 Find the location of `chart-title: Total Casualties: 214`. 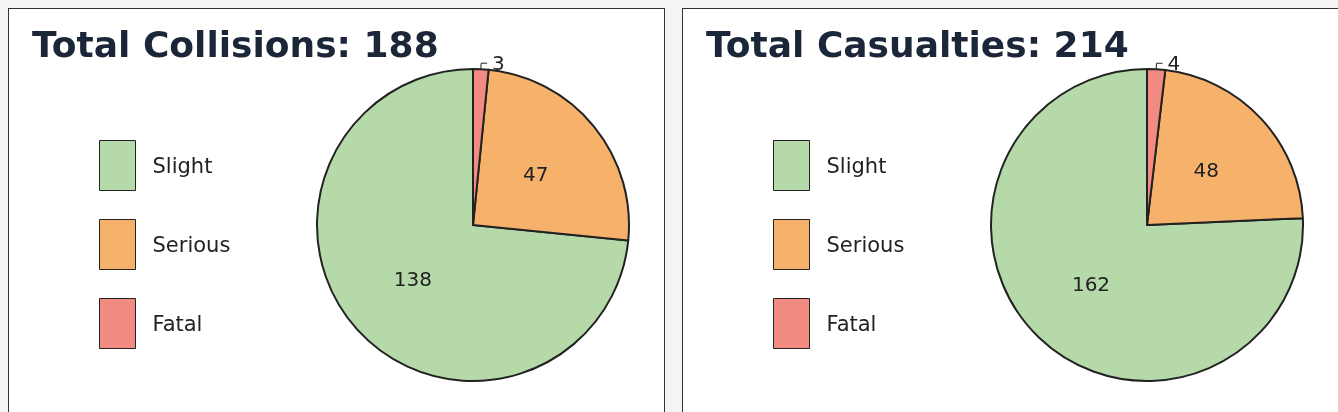

chart-title: Total Casualties: 214 is located at coordinates (917, 44).